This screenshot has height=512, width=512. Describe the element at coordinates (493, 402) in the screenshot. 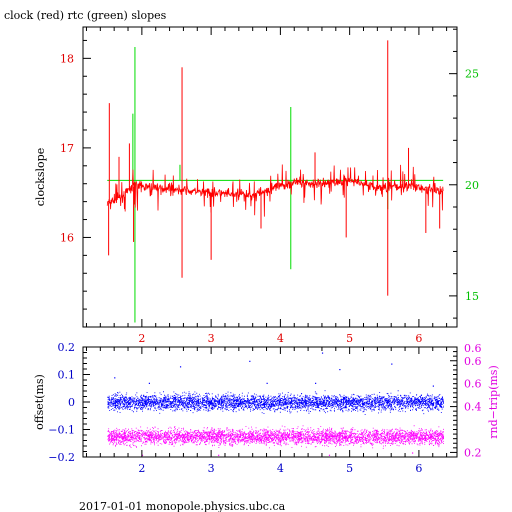

I see `bottom-y2-axis-label: rnd−trip(ms)` at that location.